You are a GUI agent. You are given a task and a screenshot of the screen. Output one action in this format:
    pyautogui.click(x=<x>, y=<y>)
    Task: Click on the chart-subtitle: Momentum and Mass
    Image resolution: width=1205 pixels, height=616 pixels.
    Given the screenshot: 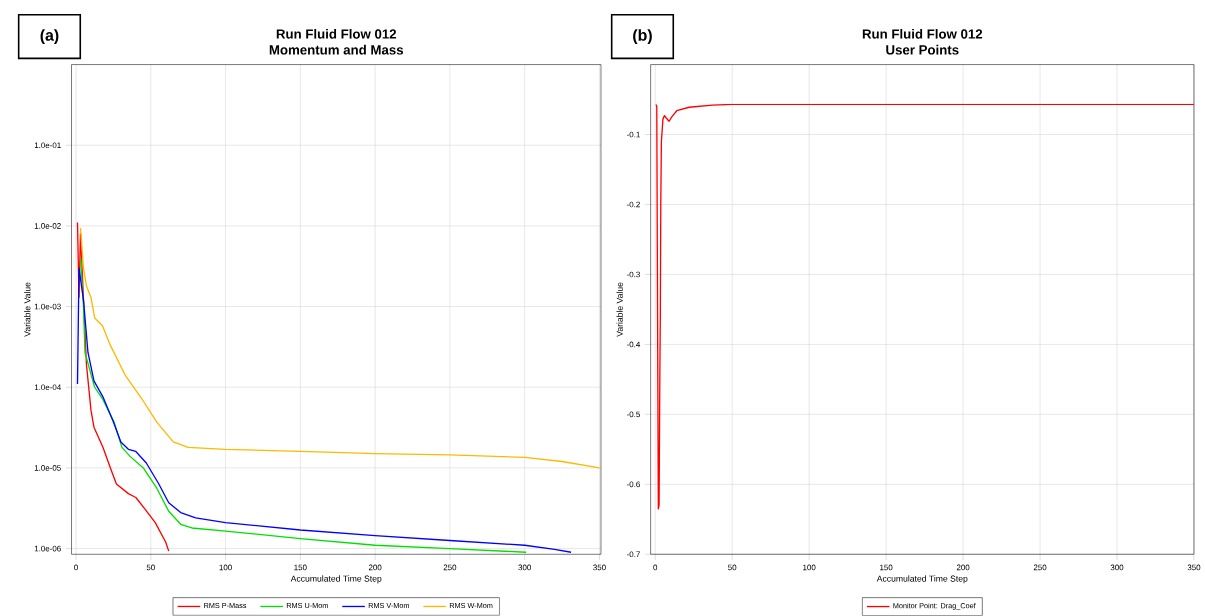 What is the action you would take?
    pyautogui.click(x=336, y=49)
    